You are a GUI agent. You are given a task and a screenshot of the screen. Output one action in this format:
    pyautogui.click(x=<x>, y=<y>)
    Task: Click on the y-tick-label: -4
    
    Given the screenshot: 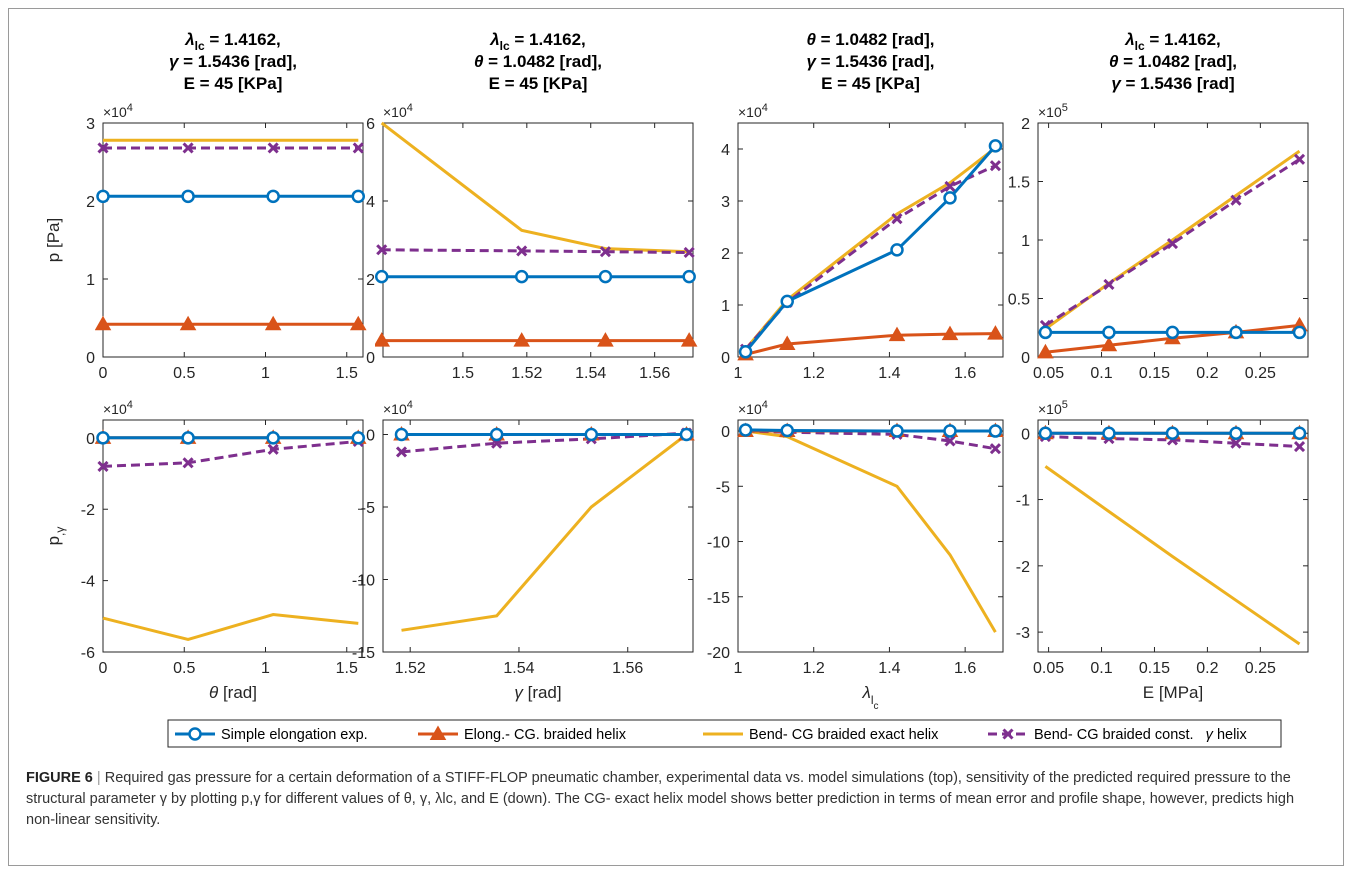 What is the action you would take?
    pyautogui.click(x=88, y=582)
    